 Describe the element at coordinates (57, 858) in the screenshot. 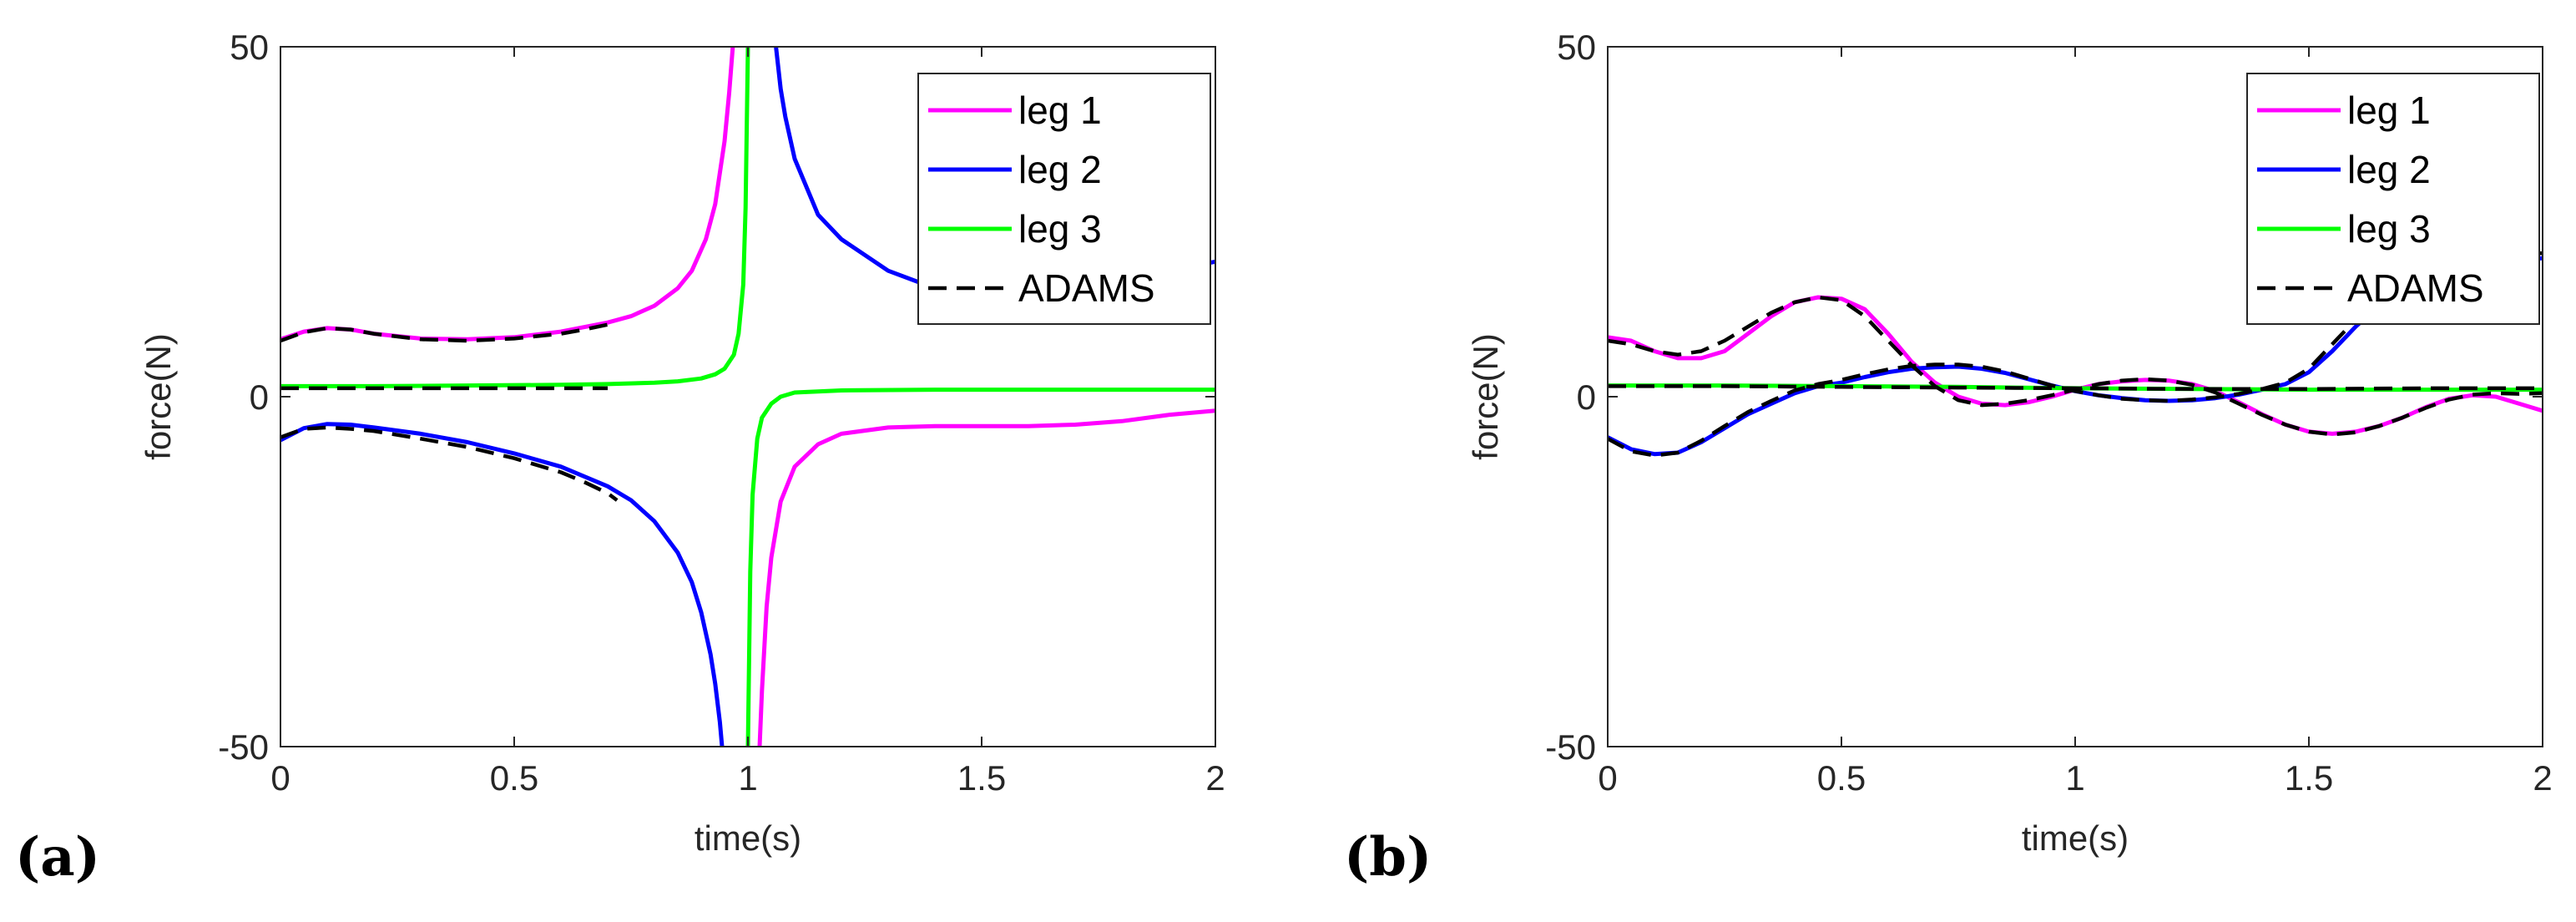

I see `panel-label: (a)` at that location.